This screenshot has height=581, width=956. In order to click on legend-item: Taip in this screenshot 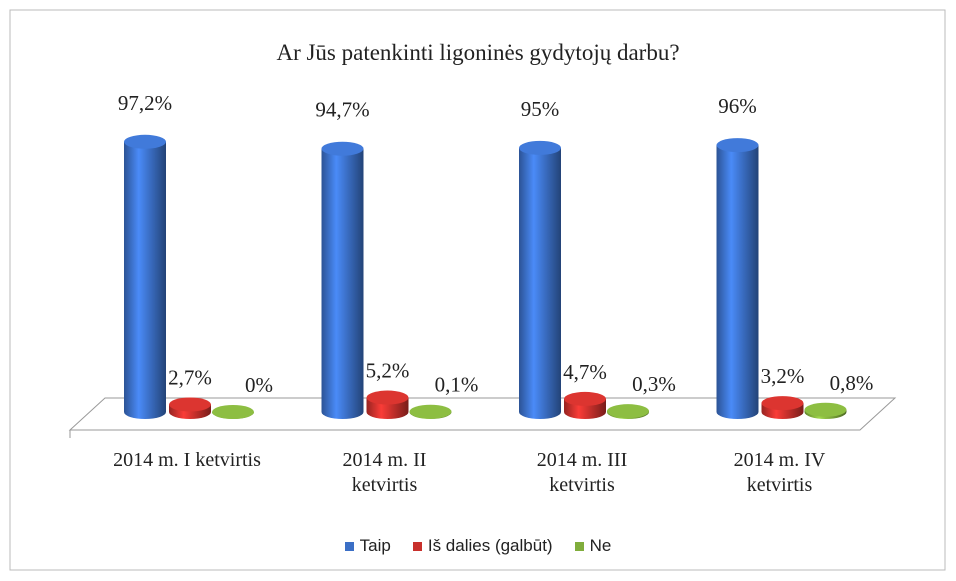, I will do `click(367, 546)`.